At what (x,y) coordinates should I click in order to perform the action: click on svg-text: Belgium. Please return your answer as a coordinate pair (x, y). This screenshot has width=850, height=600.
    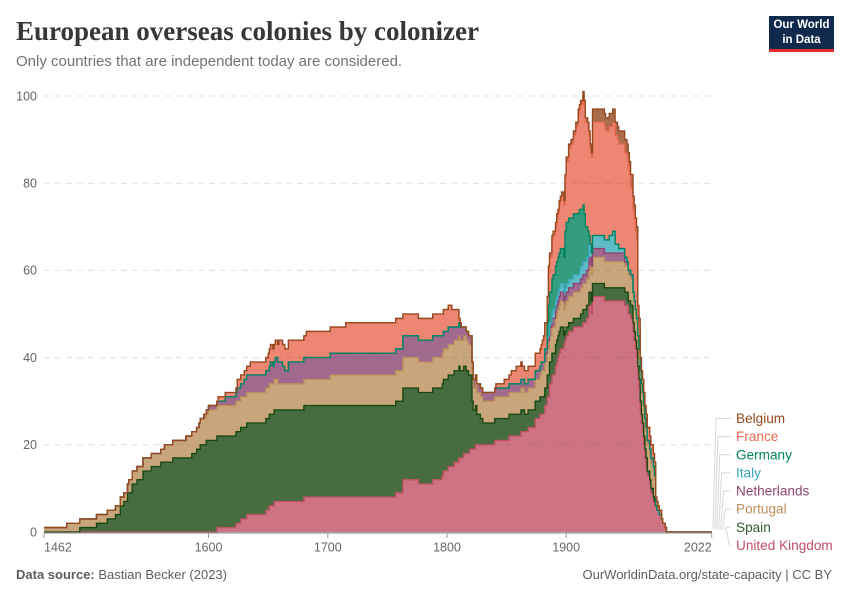
    Looking at the image, I should click on (760, 418).